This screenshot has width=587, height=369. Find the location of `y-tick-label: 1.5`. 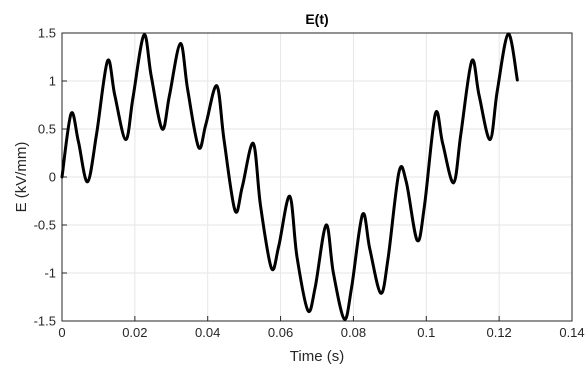

y-tick-label: 1.5 is located at coordinates (47, 33).